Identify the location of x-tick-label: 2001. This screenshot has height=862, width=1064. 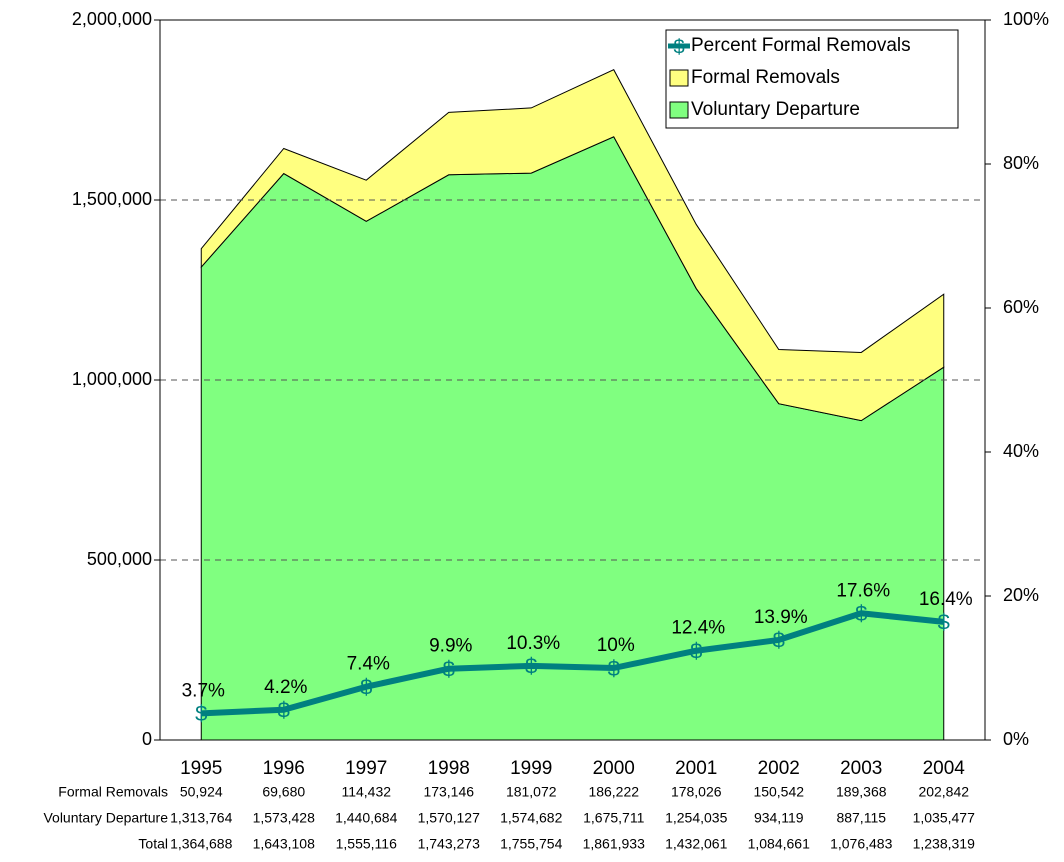
(696, 768).